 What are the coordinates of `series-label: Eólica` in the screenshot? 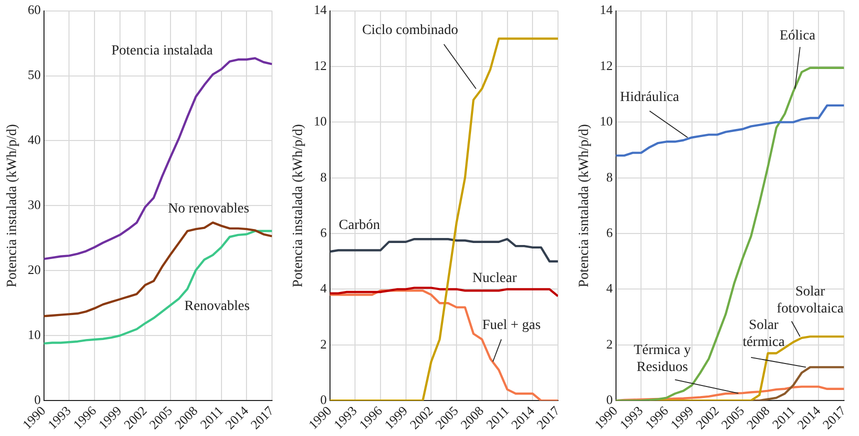 It's located at (798, 36).